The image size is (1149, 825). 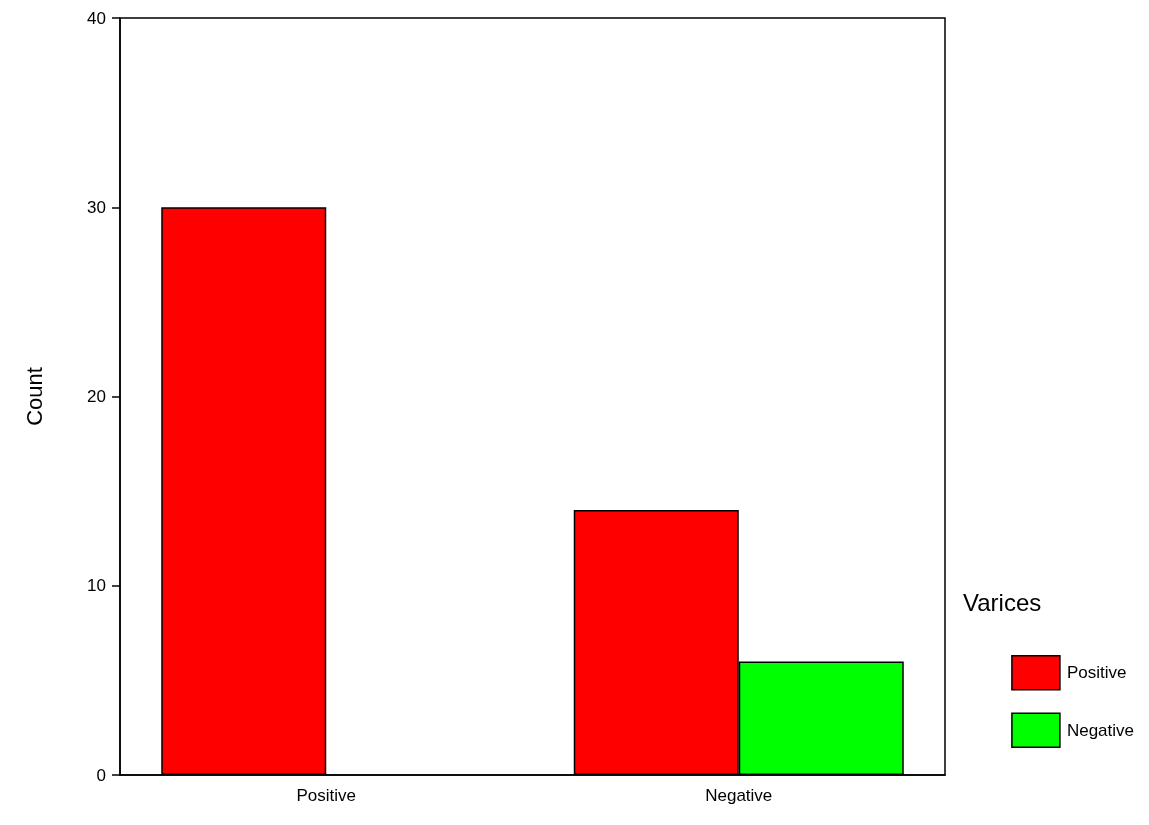 What do you see at coordinates (1100, 730) in the screenshot?
I see `legend-label: Negative` at bounding box center [1100, 730].